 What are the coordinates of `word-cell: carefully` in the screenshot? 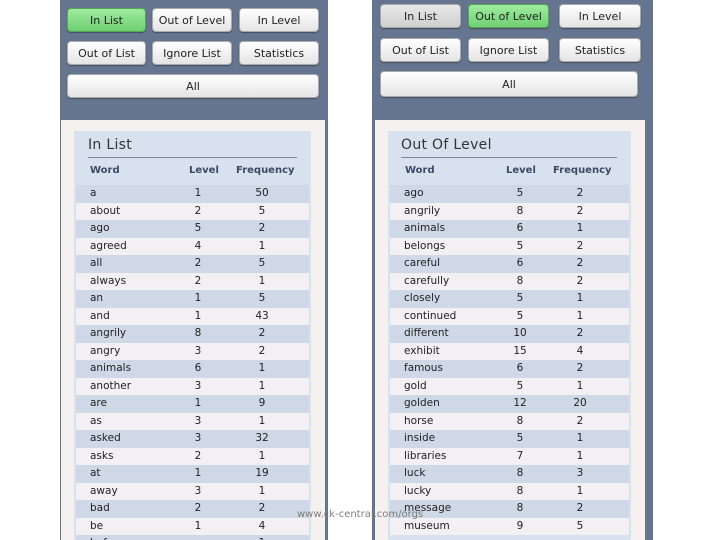 It's located at (427, 280).